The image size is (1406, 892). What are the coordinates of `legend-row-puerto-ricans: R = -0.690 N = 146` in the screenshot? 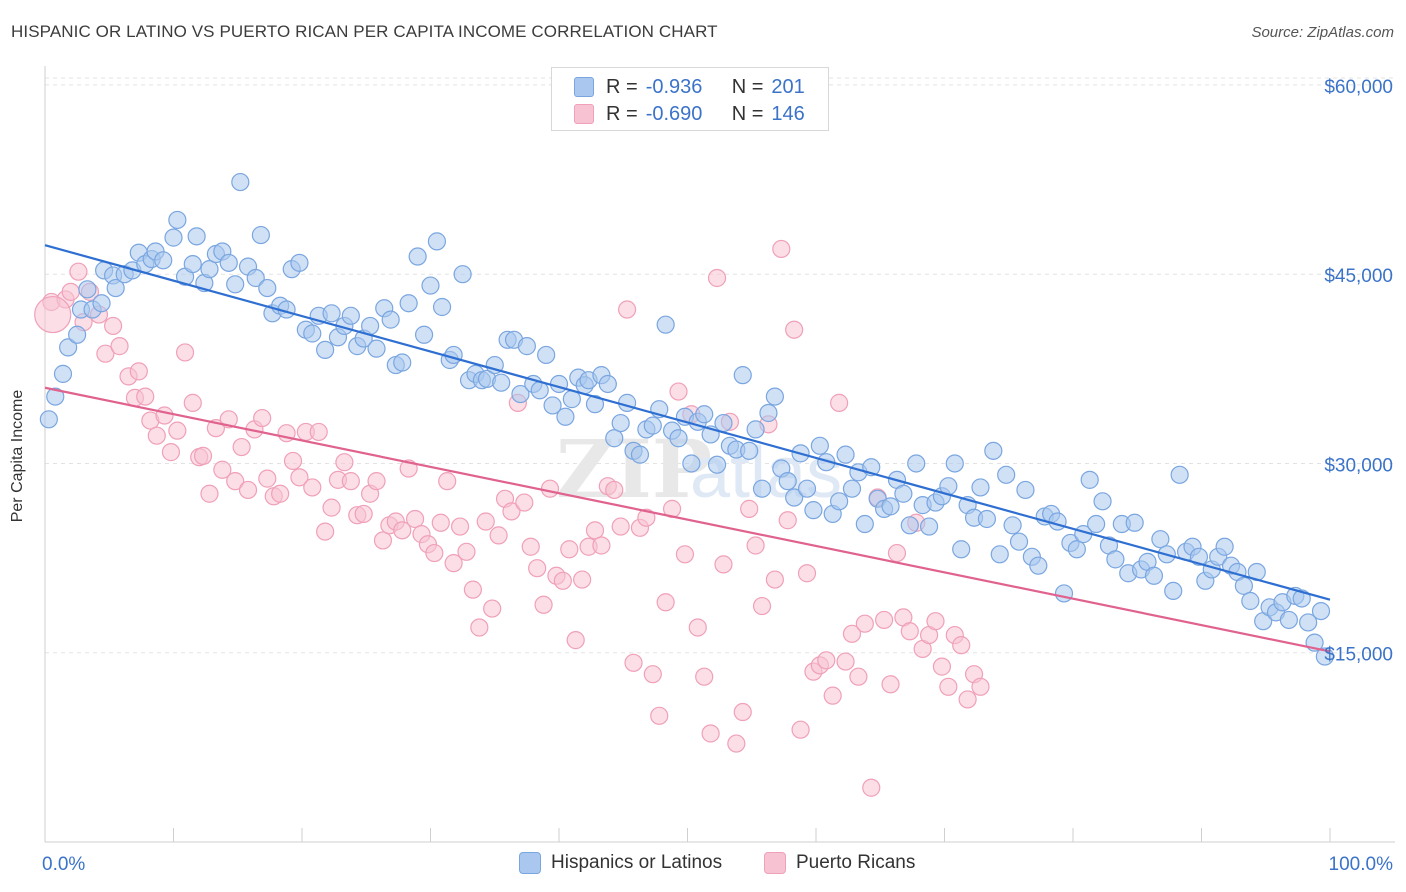 It's located at (689, 114).